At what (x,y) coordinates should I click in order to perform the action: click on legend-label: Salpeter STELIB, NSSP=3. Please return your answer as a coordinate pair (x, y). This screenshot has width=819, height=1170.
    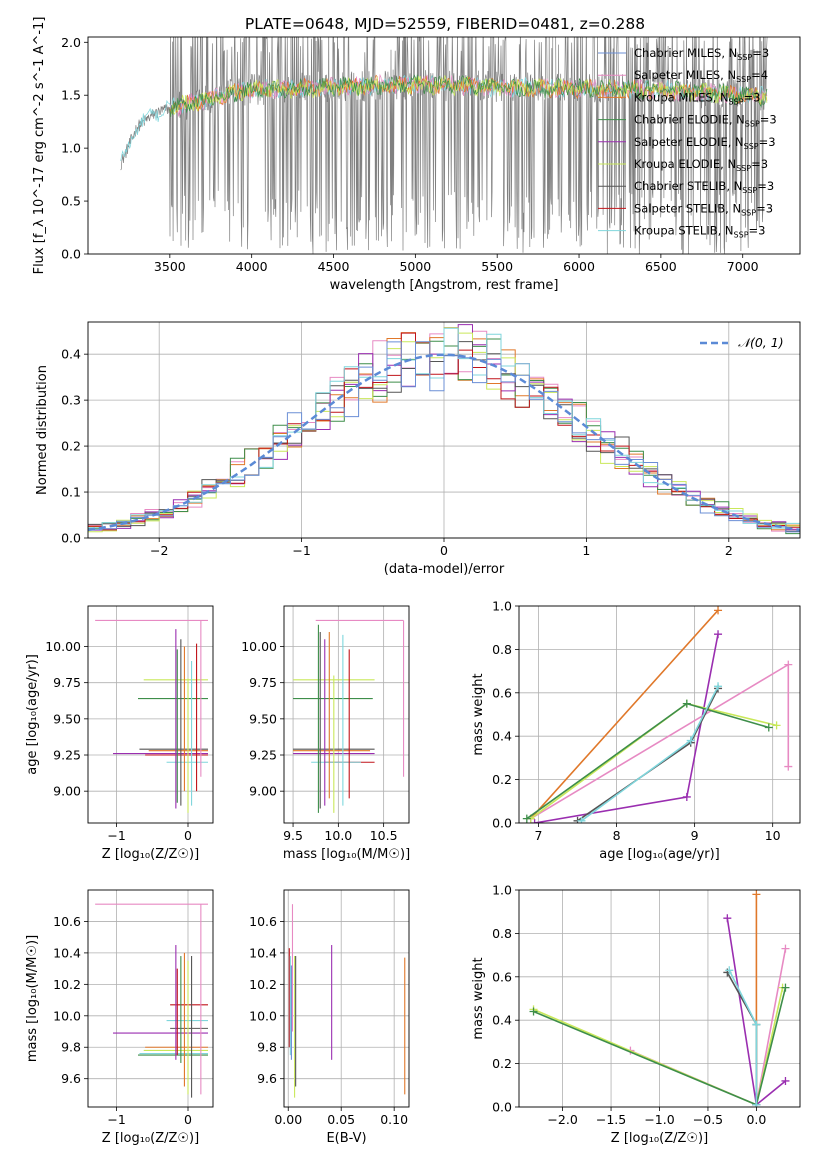
    Looking at the image, I should click on (703, 209).